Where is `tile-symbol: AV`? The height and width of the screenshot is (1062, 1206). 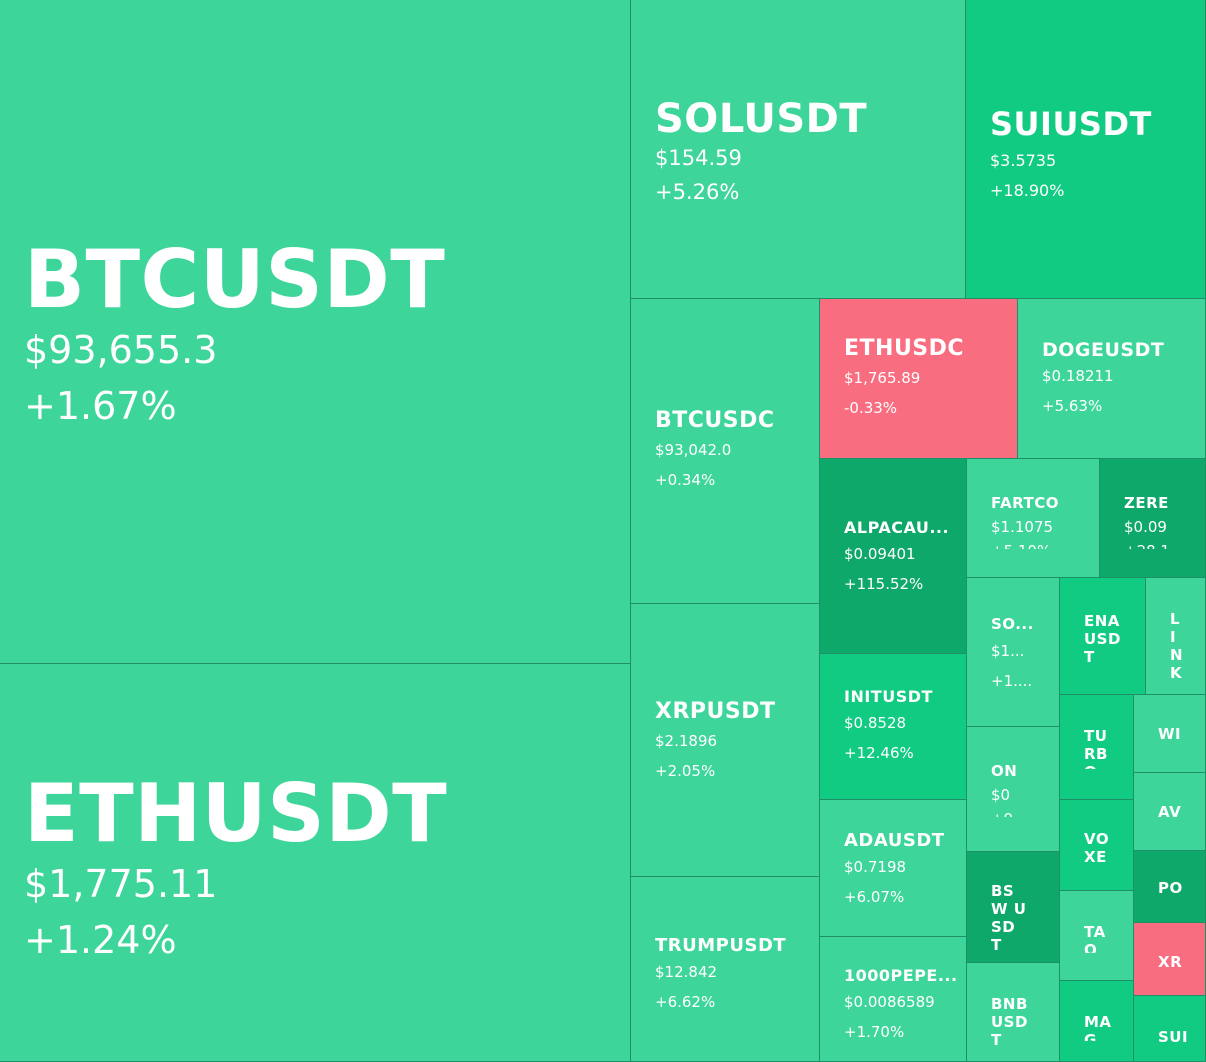
tile-symbol: AV is located at coordinates (1170, 812).